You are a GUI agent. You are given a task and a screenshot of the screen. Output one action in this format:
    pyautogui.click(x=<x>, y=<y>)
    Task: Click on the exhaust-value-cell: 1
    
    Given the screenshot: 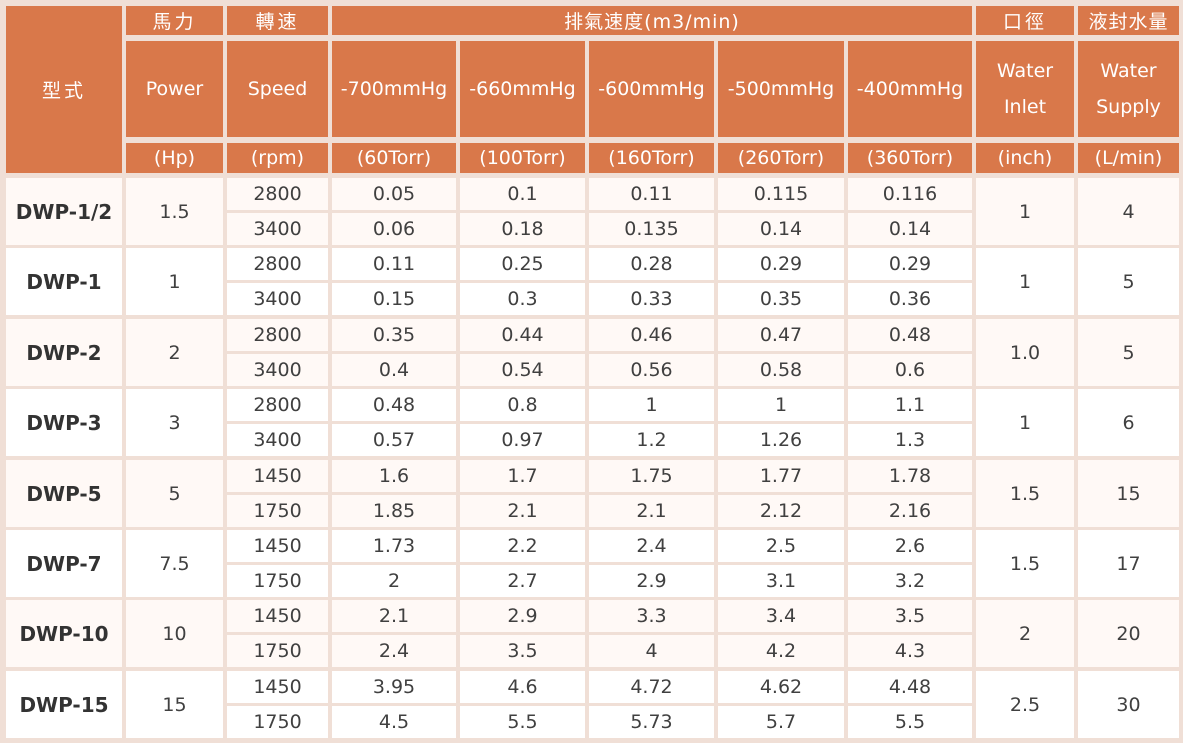 What is the action you would take?
    pyautogui.click(x=781, y=405)
    